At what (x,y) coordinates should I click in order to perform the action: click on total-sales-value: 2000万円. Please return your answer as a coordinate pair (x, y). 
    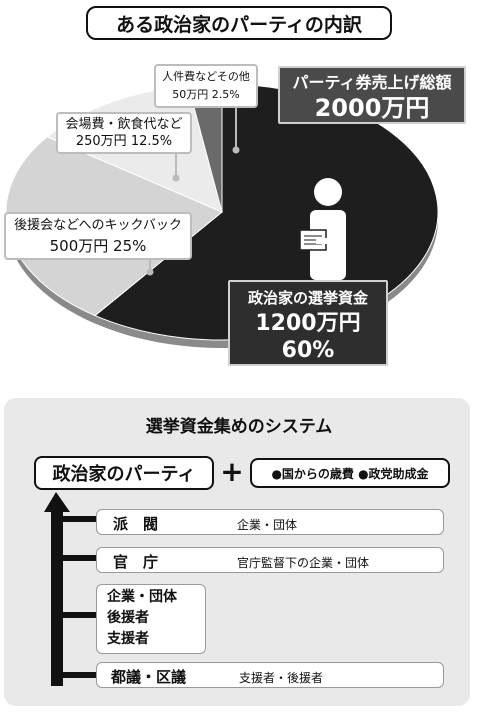
    Looking at the image, I should click on (372, 108).